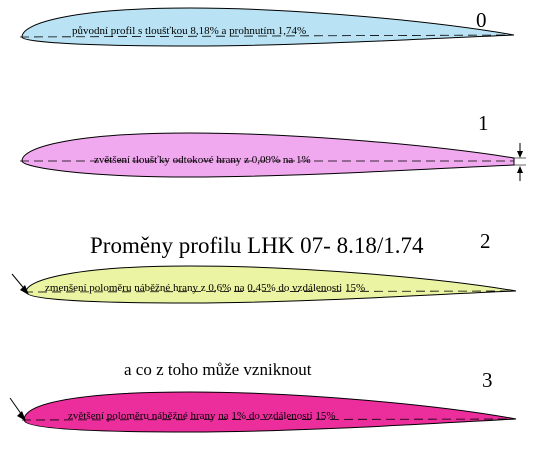 Image resolution: width=544 pixels, height=472 pixels. I want to click on trailing-edge-thickness-marker, so click(519, 162).